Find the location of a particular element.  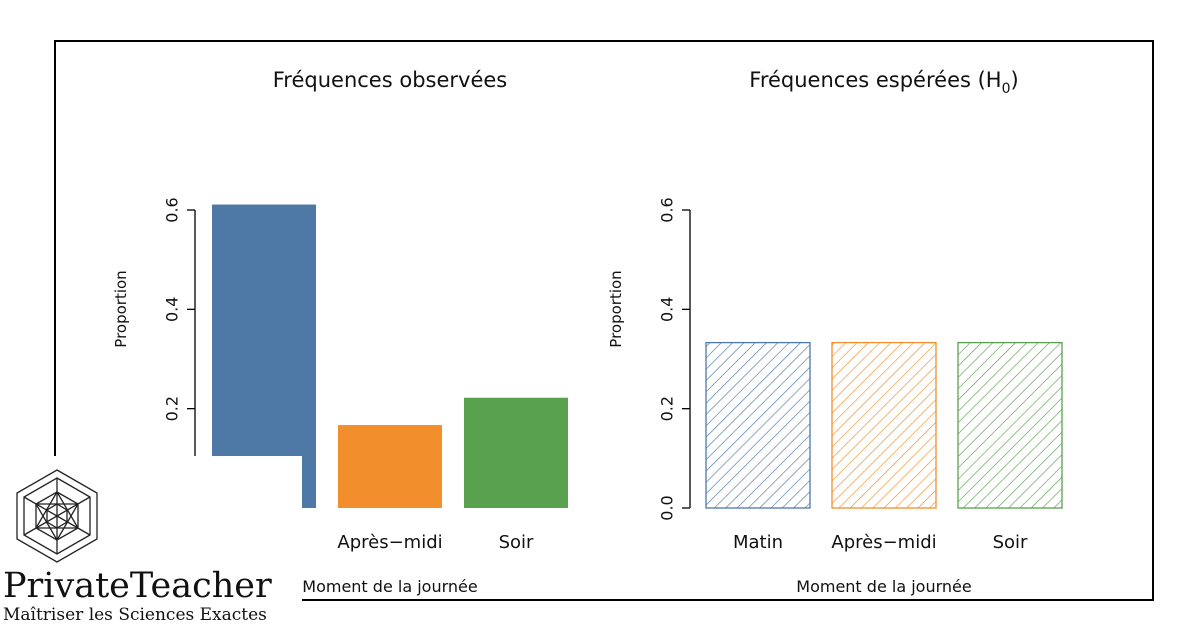

panel-title: Fréquences espérées (H0) is located at coordinates (883, 82).